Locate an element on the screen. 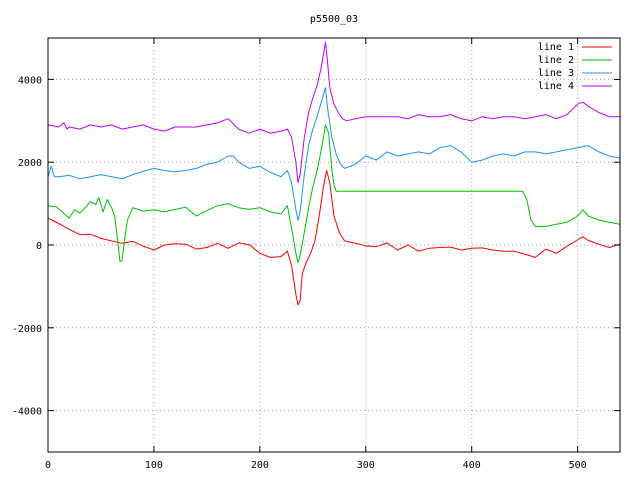  legend-label-4: line 4 is located at coordinates (556, 86).